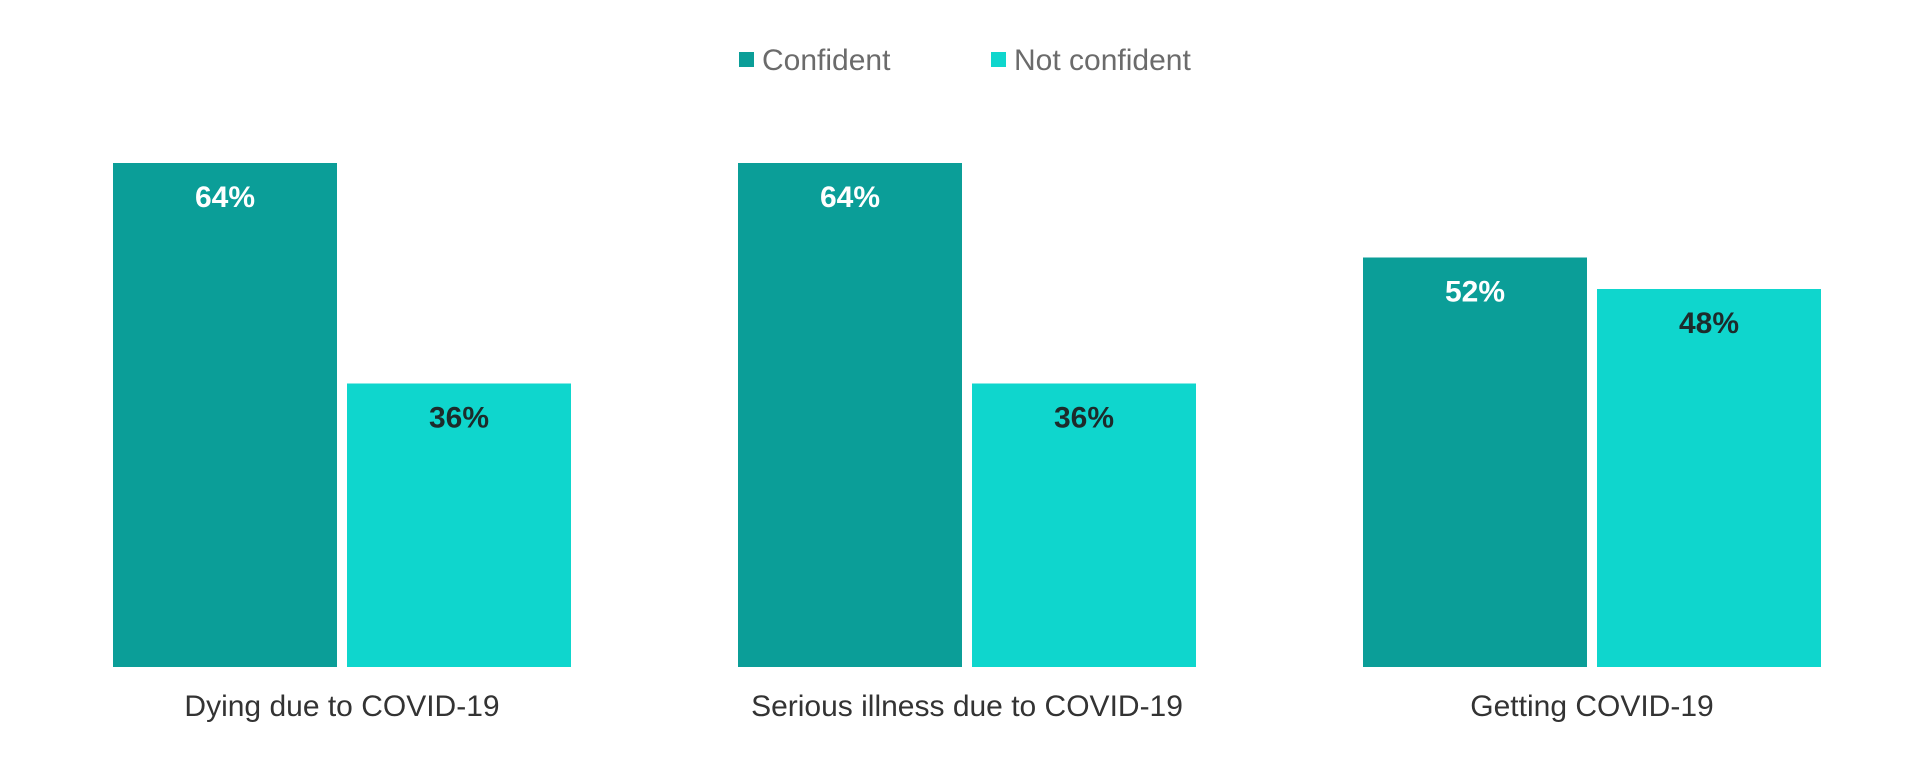 Image resolution: width=1920 pixels, height=768 pixels. Describe the element at coordinates (1084, 418) in the screenshot. I see `data-label-not-confident-serious-illness-due-to-covid-19: 36%` at that location.